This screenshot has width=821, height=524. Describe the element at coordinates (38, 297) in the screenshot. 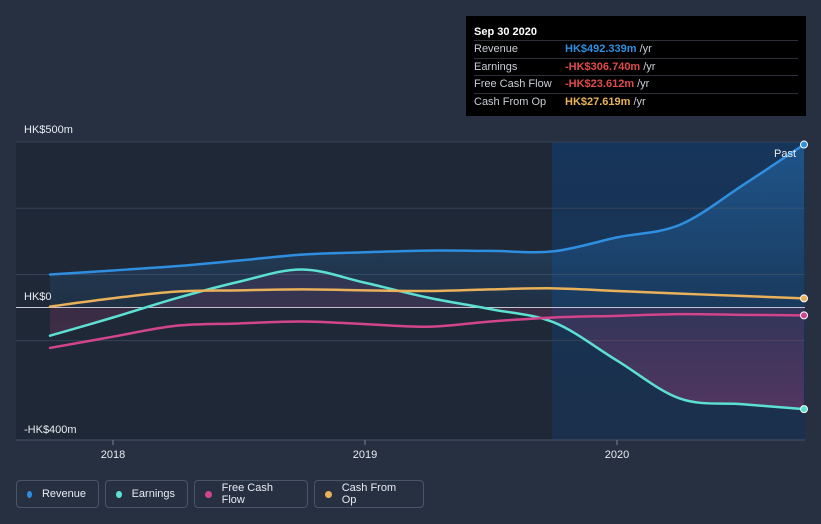

I see `y-axis-label-zero: HK$0` at that location.